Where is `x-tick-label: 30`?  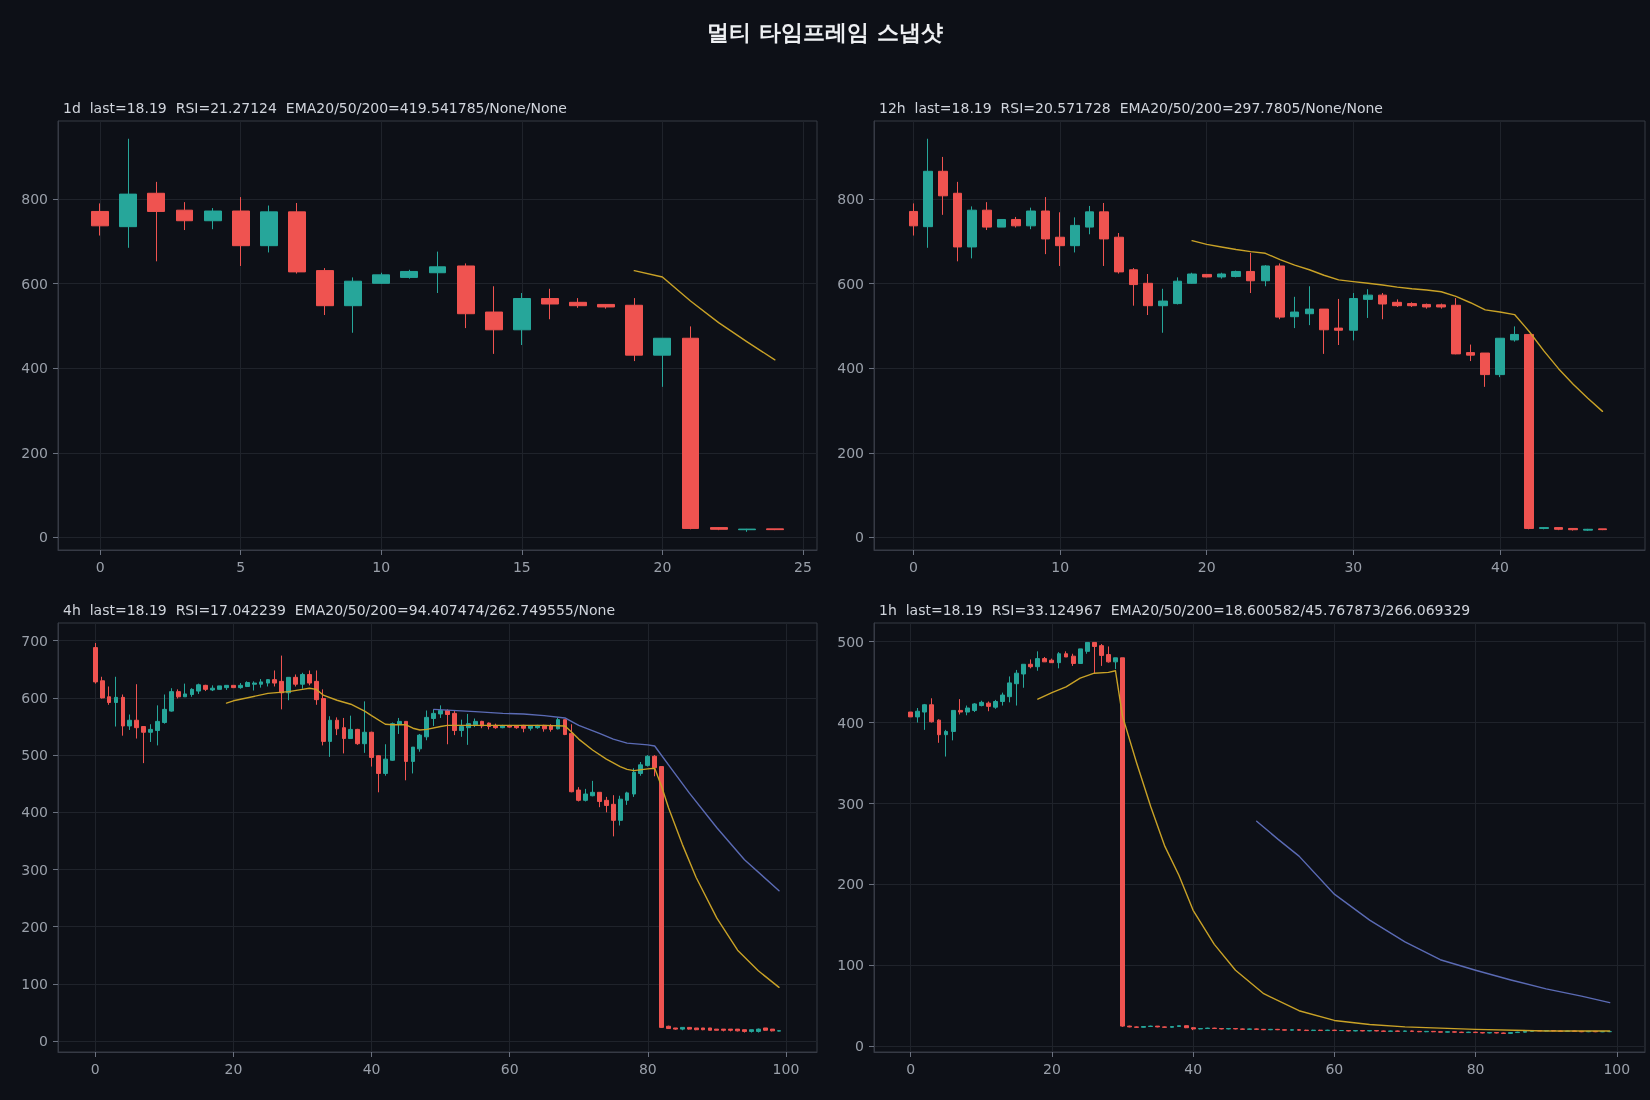 x-tick-label: 30 is located at coordinates (1353, 567).